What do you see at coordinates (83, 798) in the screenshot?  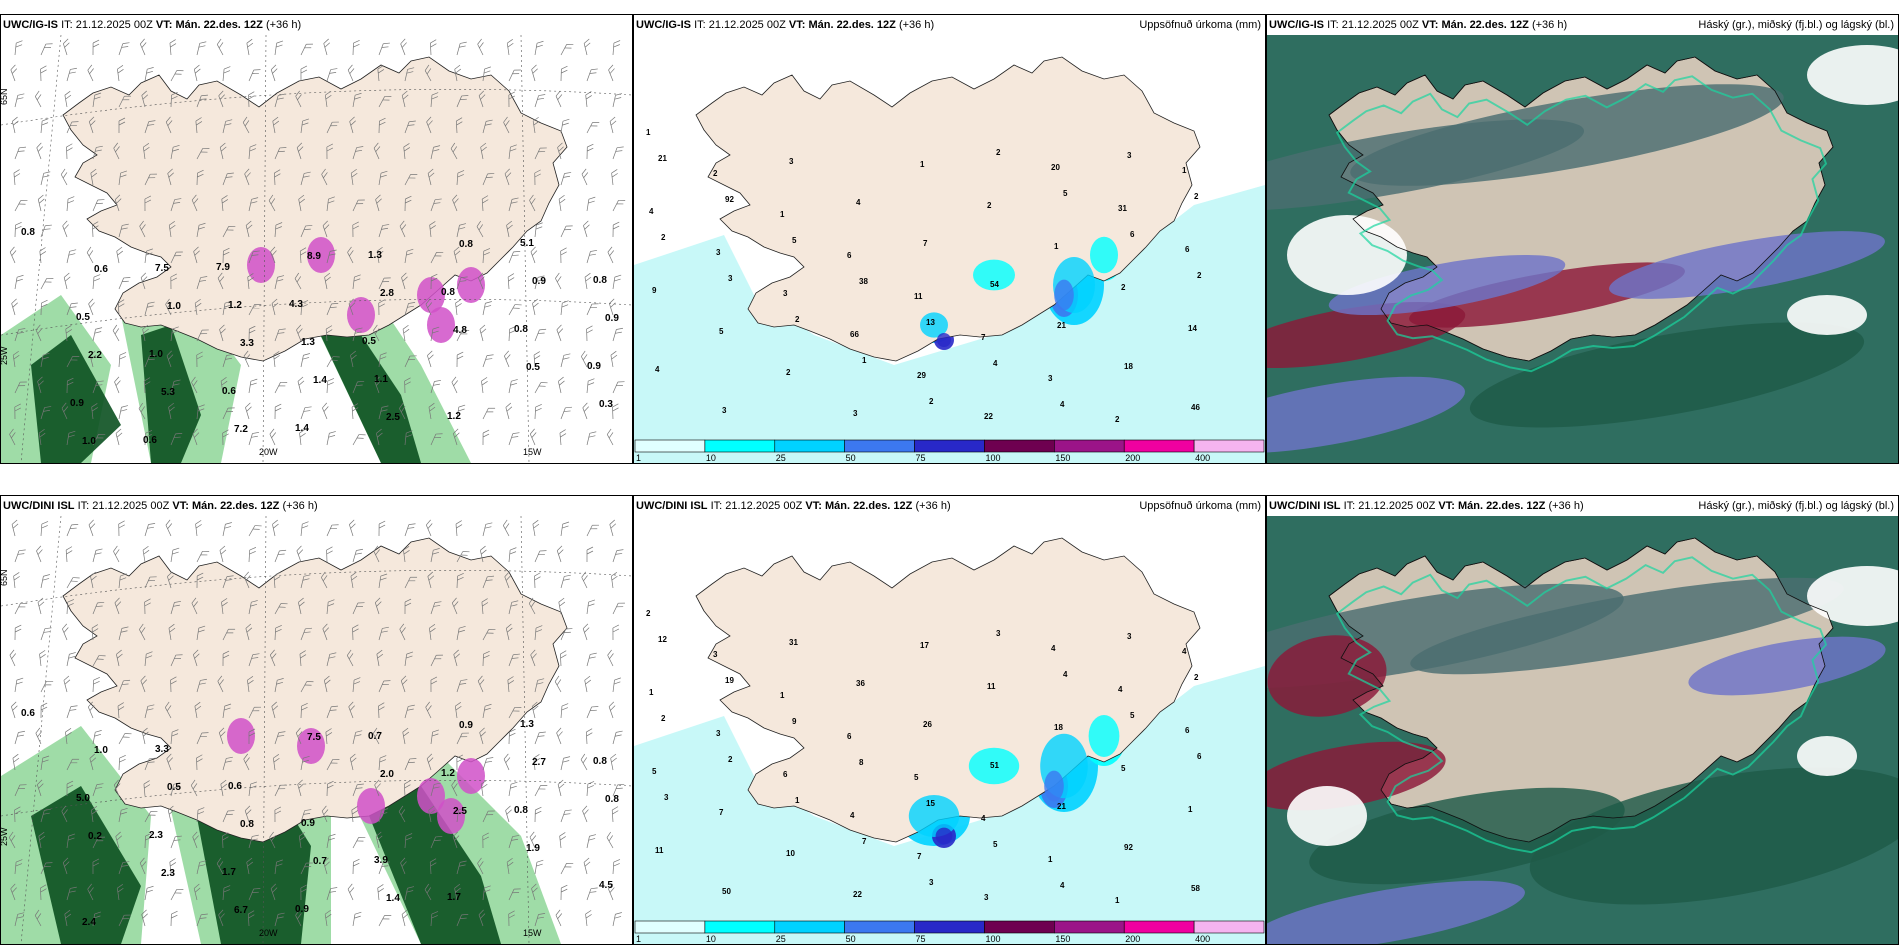 I see `wind-value: 5.0` at bounding box center [83, 798].